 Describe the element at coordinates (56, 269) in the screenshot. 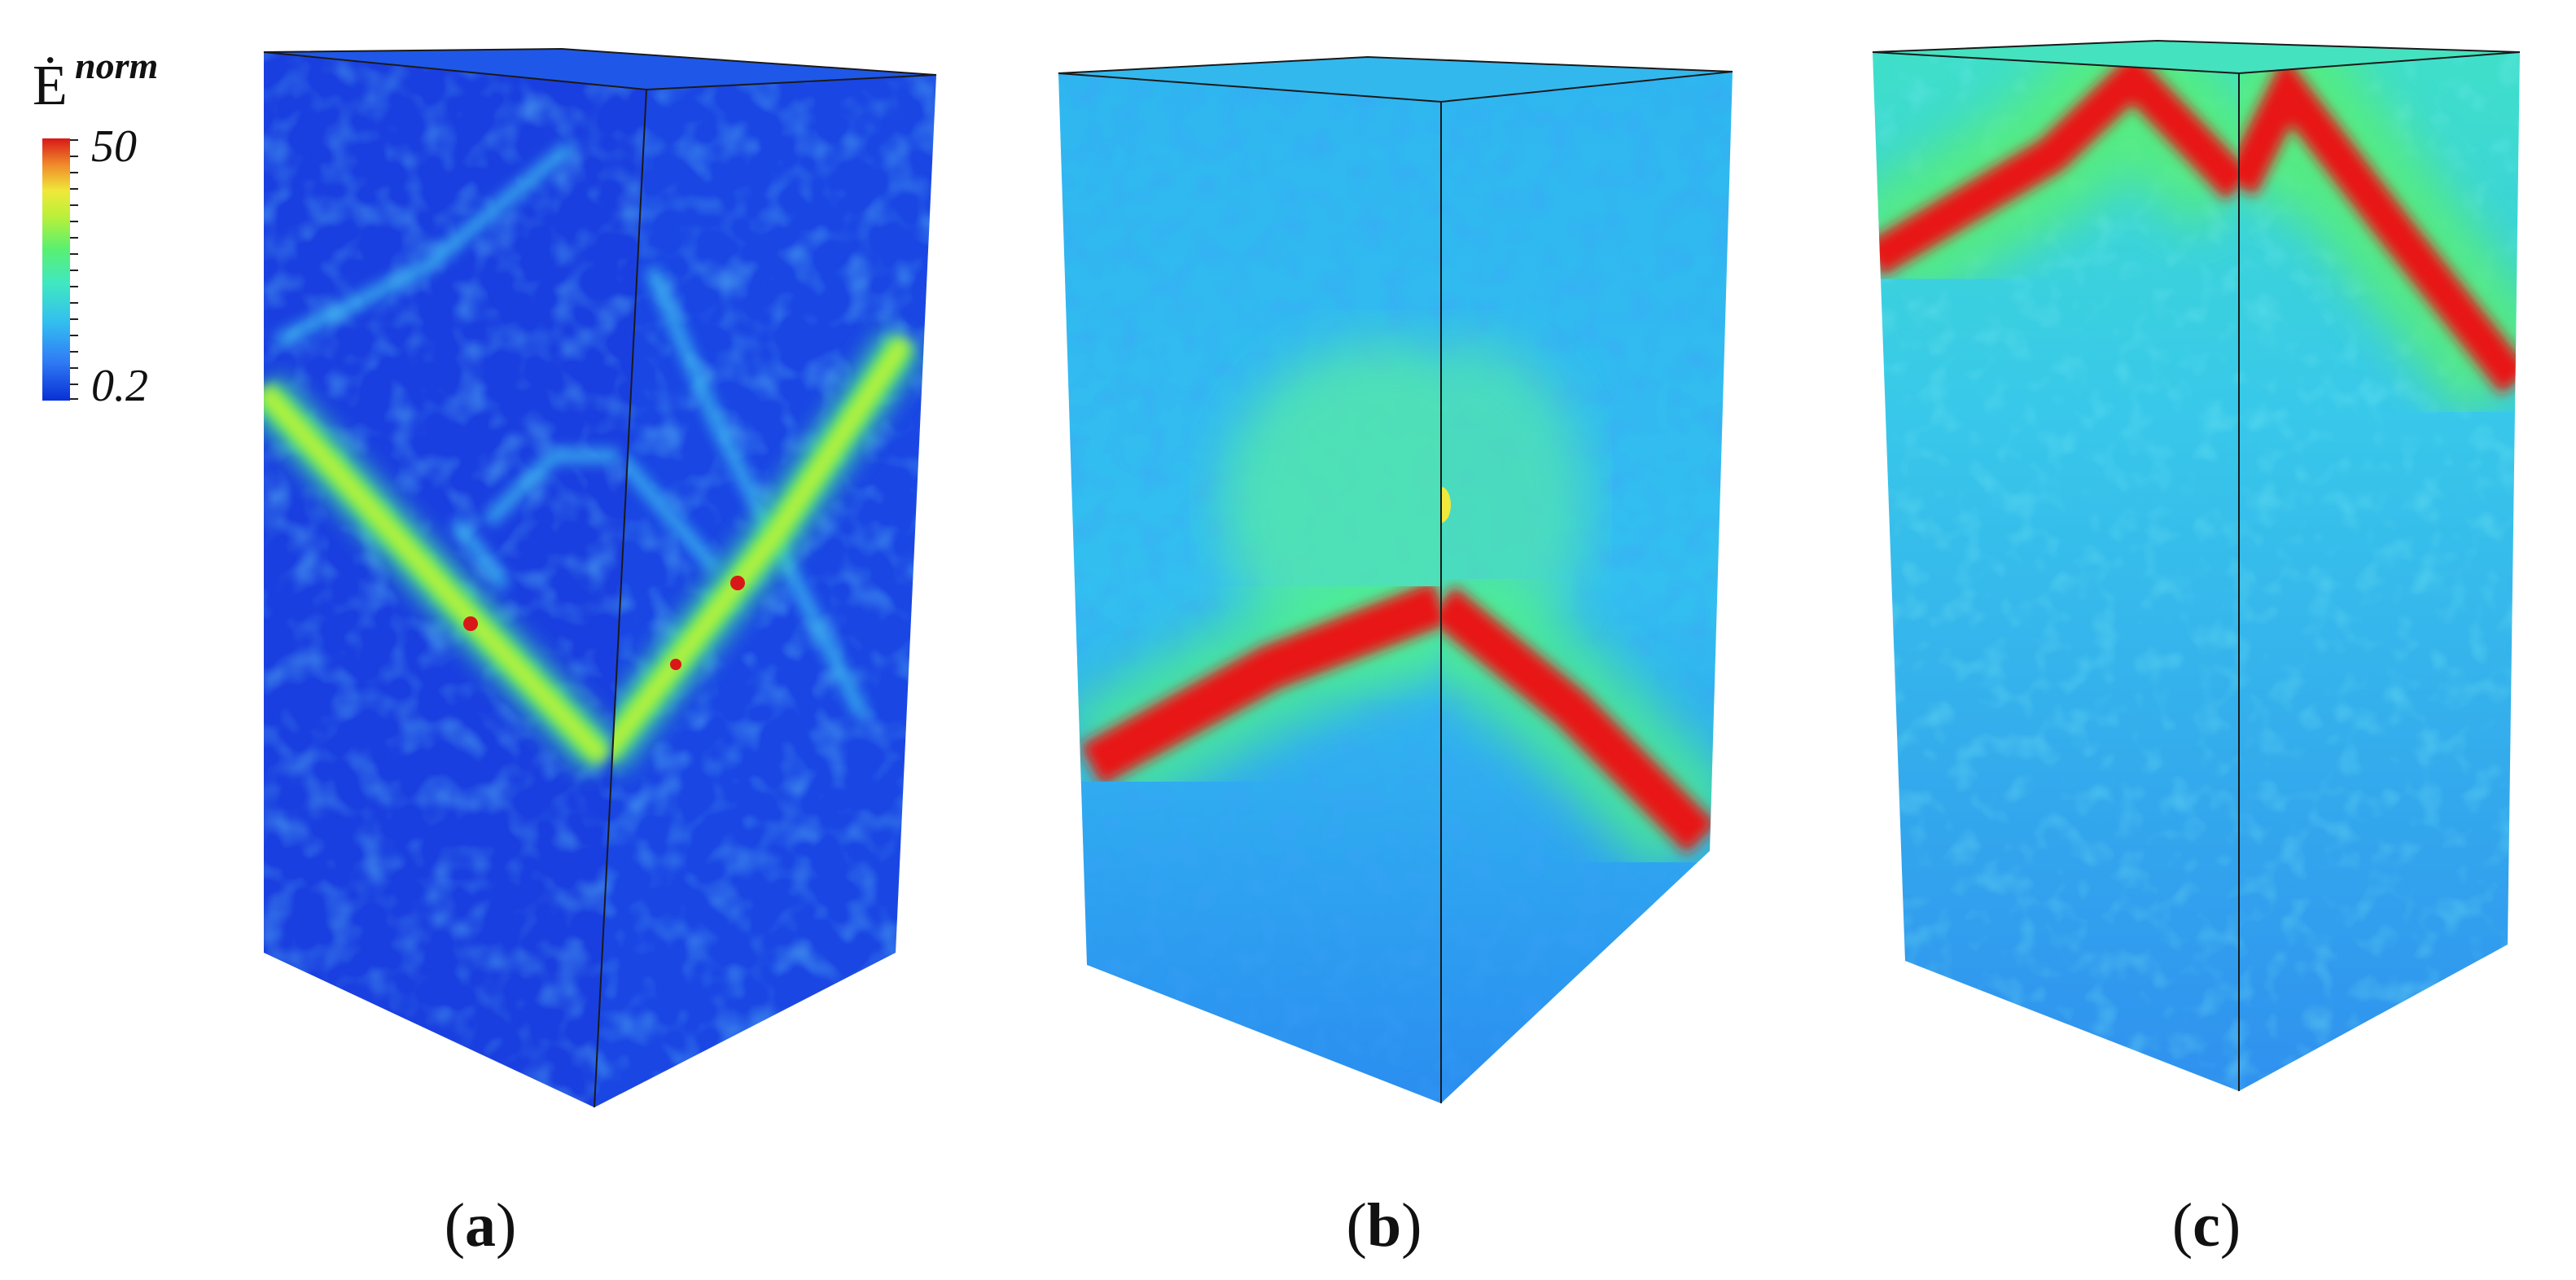

I see `colorbar` at that location.